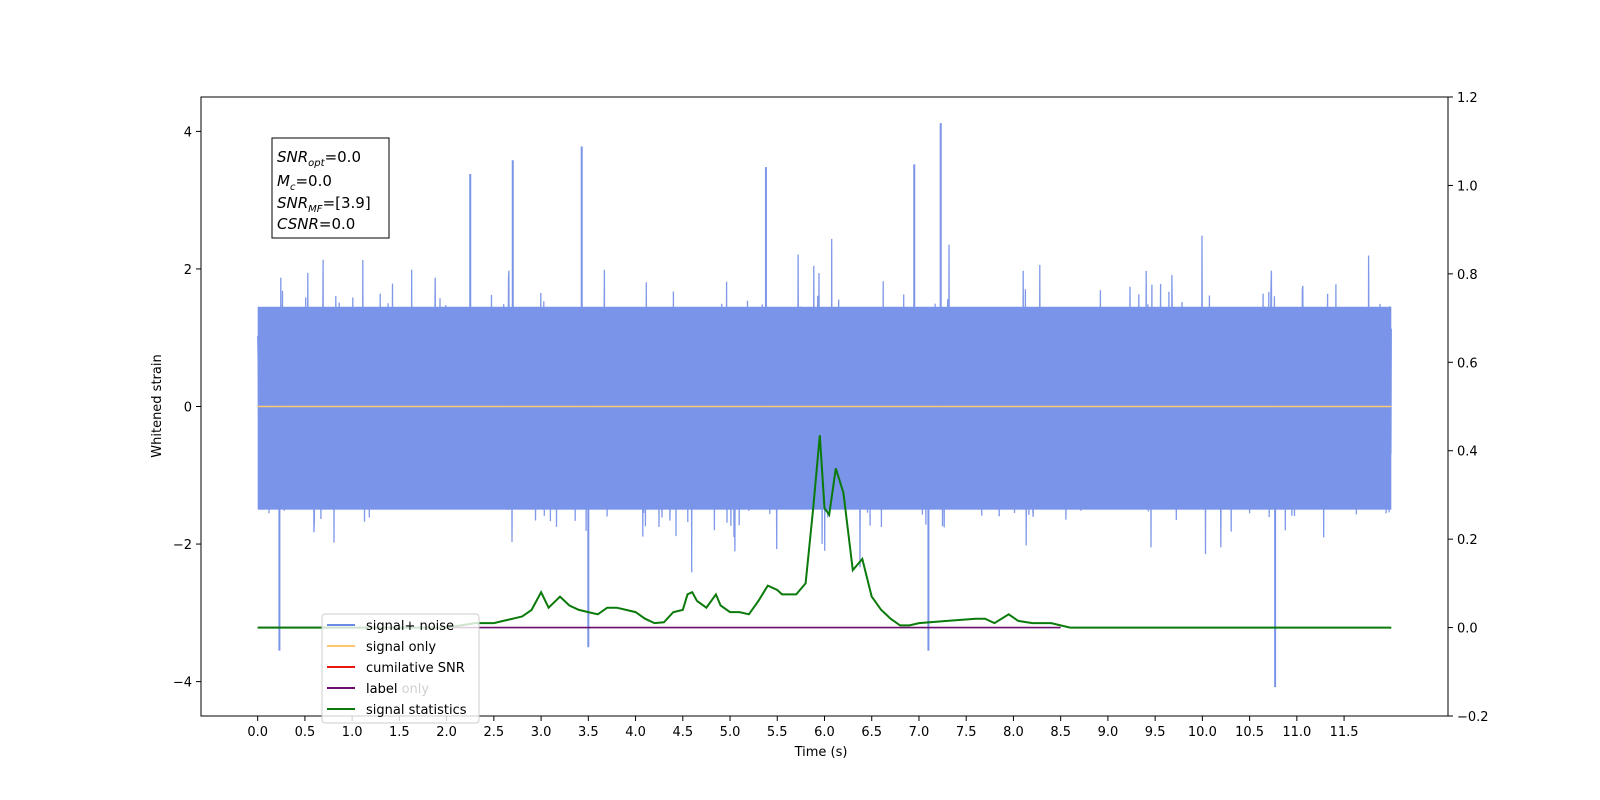 The image size is (1600, 800). I want to click on y-tick-label: −2, so click(182, 545).